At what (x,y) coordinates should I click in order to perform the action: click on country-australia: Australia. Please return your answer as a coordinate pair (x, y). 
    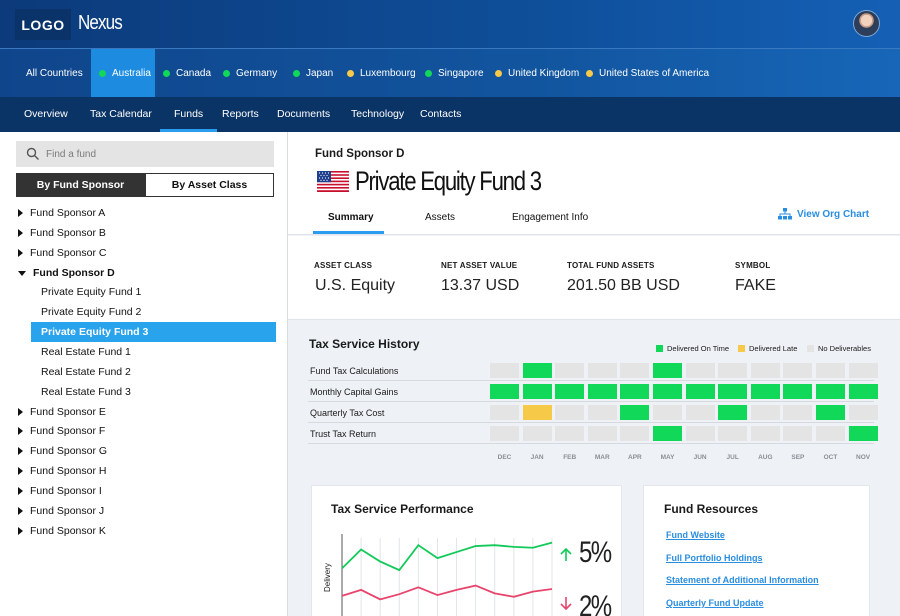
    Looking at the image, I should click on (123, 73).